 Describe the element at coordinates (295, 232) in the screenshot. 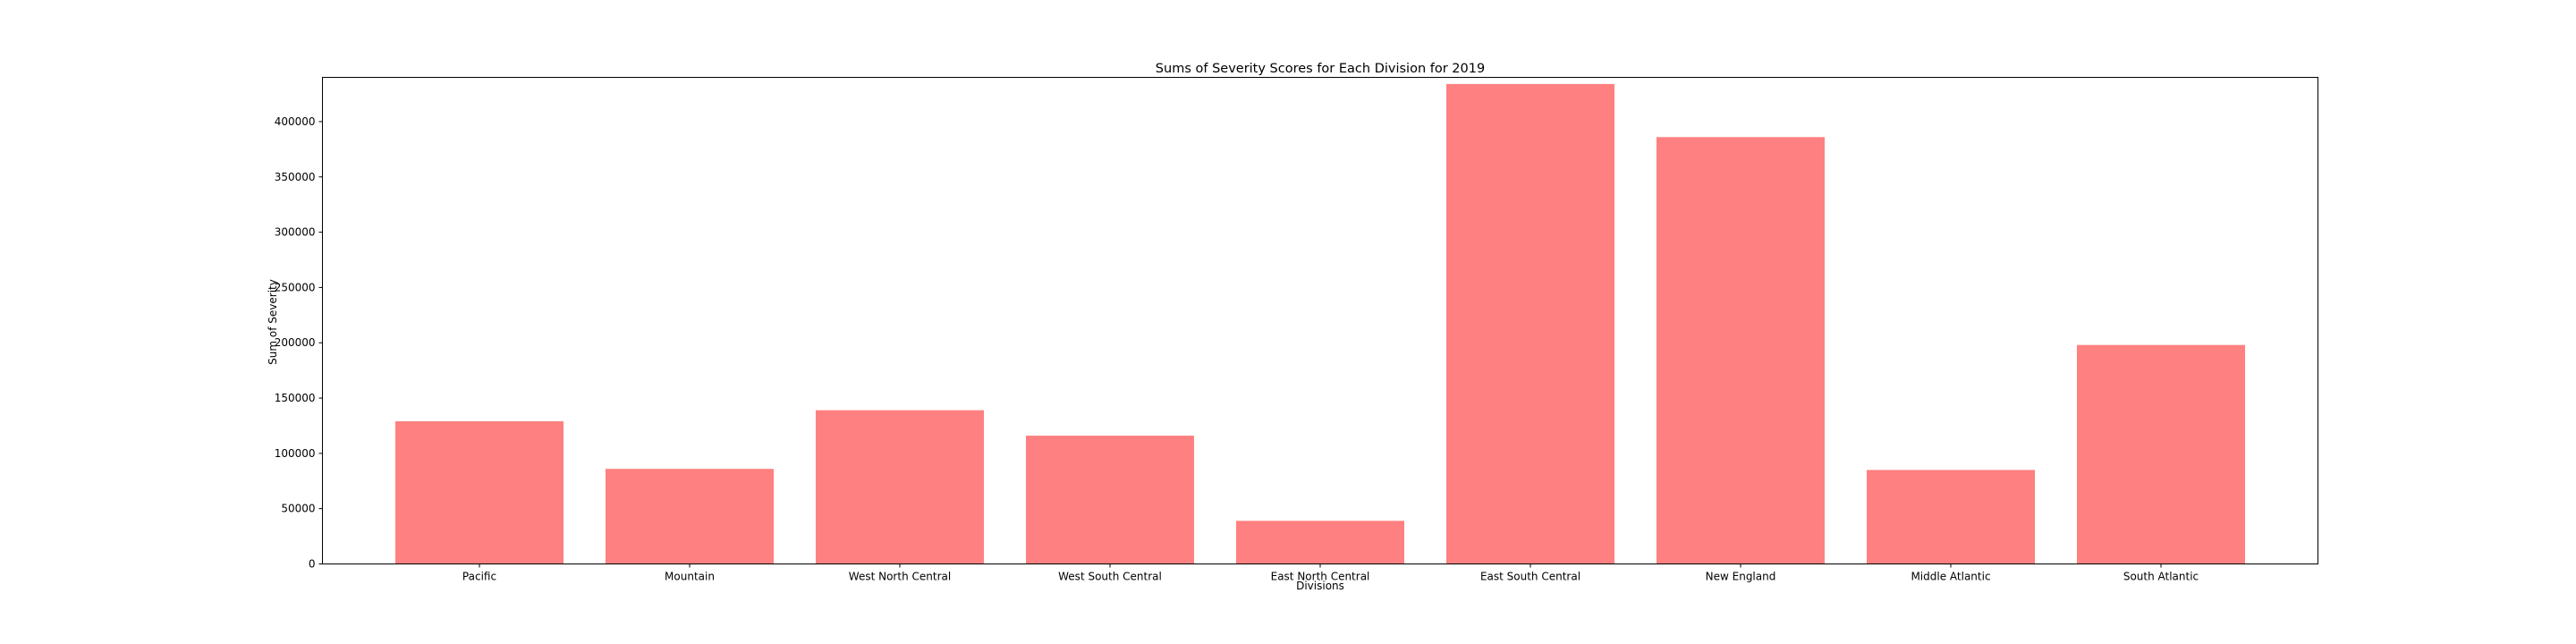

I see `y-tick-label: 300000` at that location.